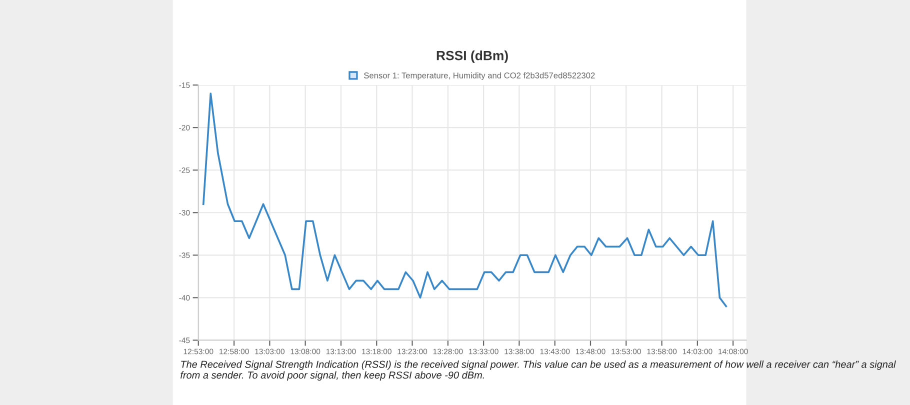 Image resolution: width=910 pixels, height=405 pixels. I want to click on text: The Received Signal Strength Indication (RSSI) is the received signal power. This value can be used as a measurement of how well a receiver can “hear” a signal from a sender. To avoid poor signal, then keep RSSI above -90 dBm., so click(538, 370).